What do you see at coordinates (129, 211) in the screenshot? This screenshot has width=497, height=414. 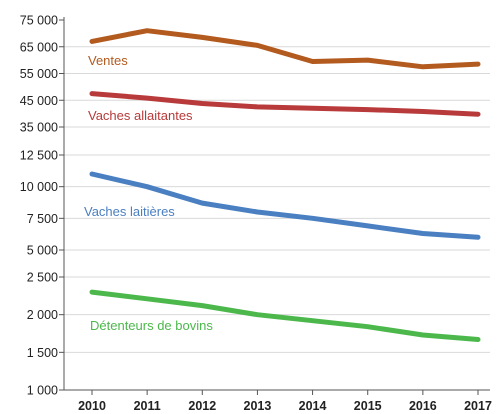 I see `series-label: Vaches laitières` at bounding box center [129, 211].